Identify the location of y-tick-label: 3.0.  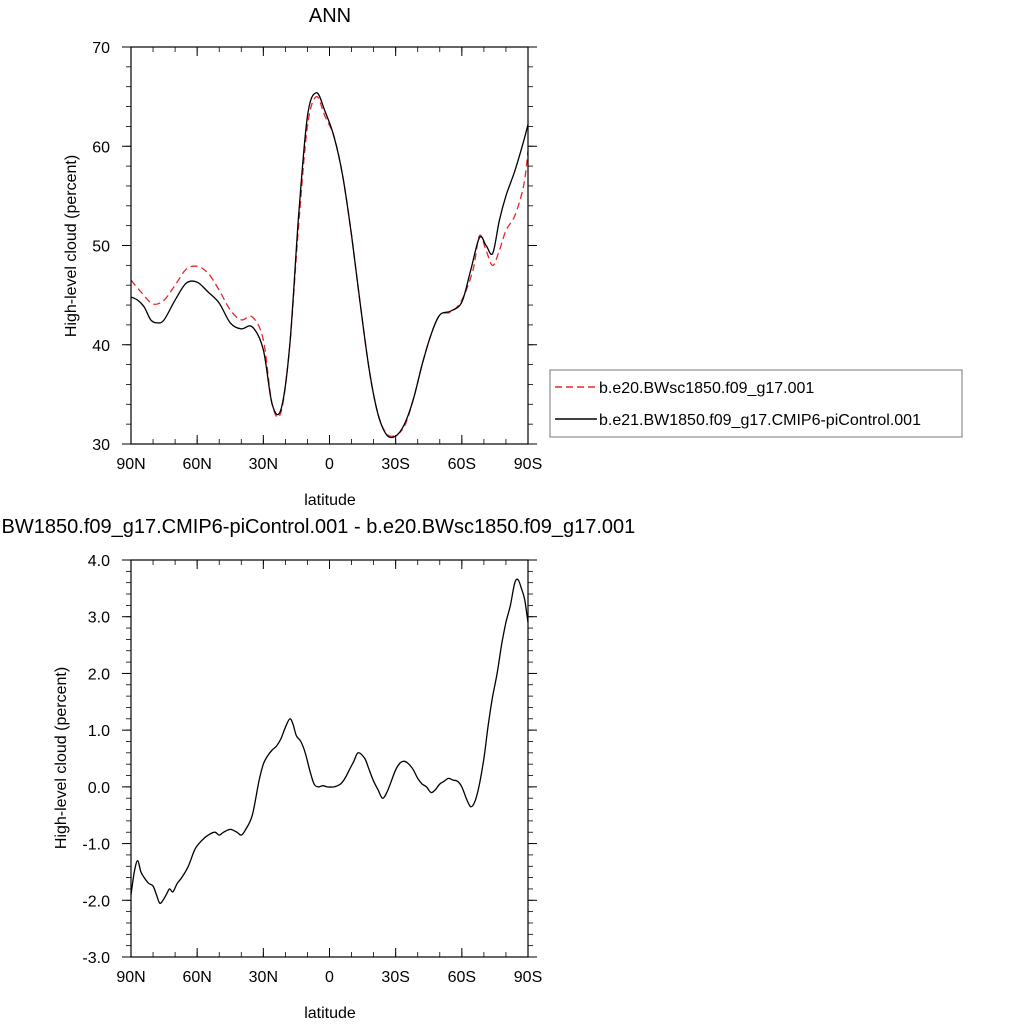
(99, 618).